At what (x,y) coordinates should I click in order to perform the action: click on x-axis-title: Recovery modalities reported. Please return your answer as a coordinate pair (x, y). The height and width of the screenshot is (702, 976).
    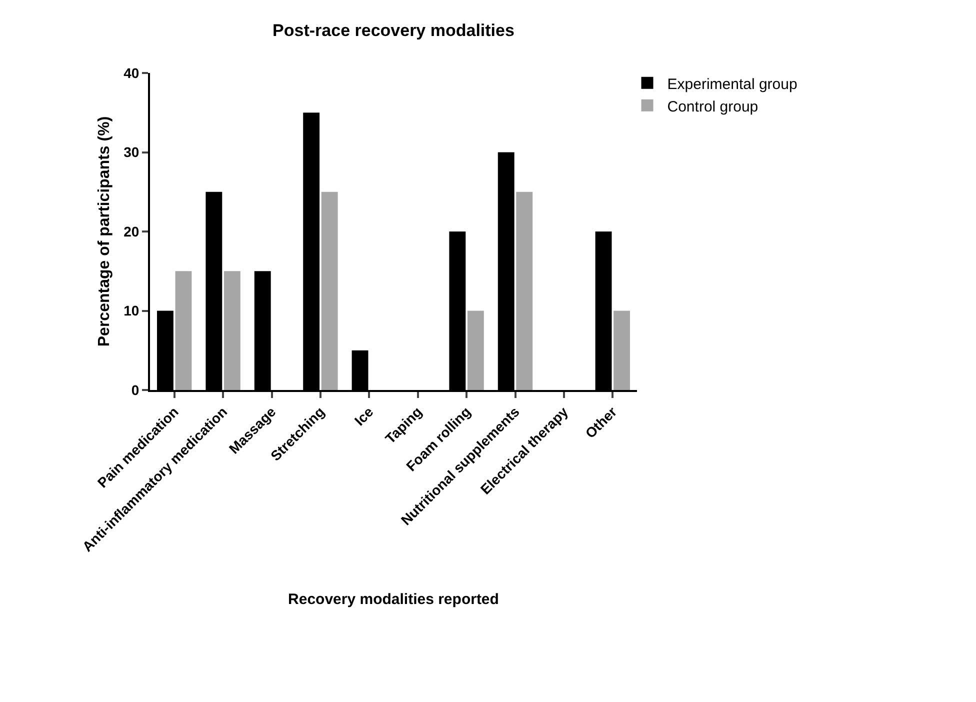
    Looking at the image, I should click on (393, 599).